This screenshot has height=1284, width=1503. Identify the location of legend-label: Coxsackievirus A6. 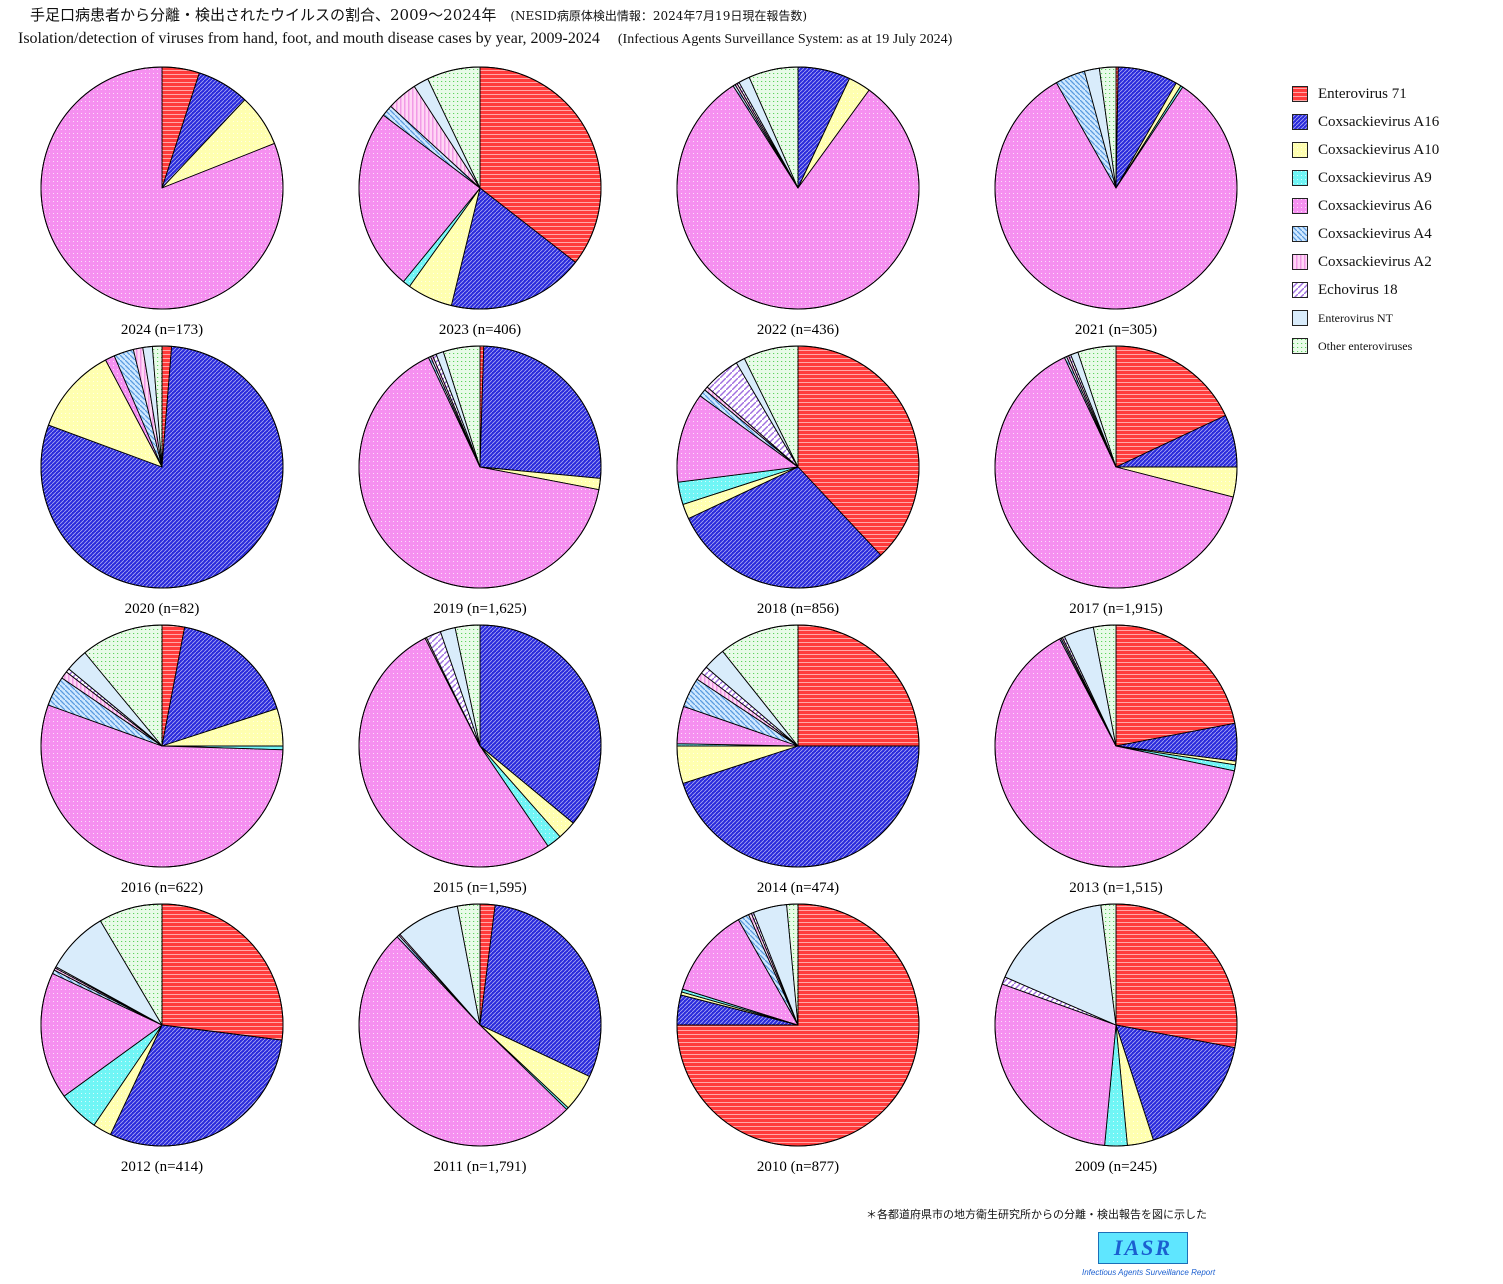
(1375, 205).